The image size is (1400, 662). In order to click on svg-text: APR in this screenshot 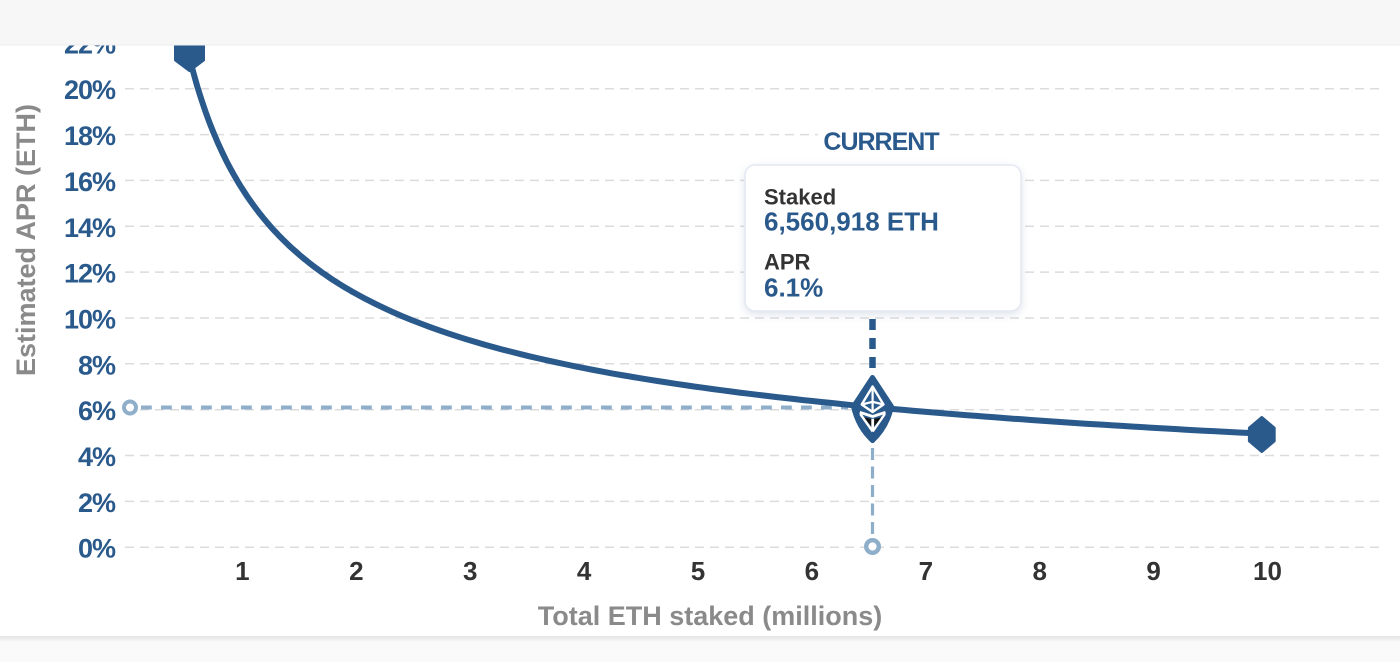, I will do `click(787, 262)`.